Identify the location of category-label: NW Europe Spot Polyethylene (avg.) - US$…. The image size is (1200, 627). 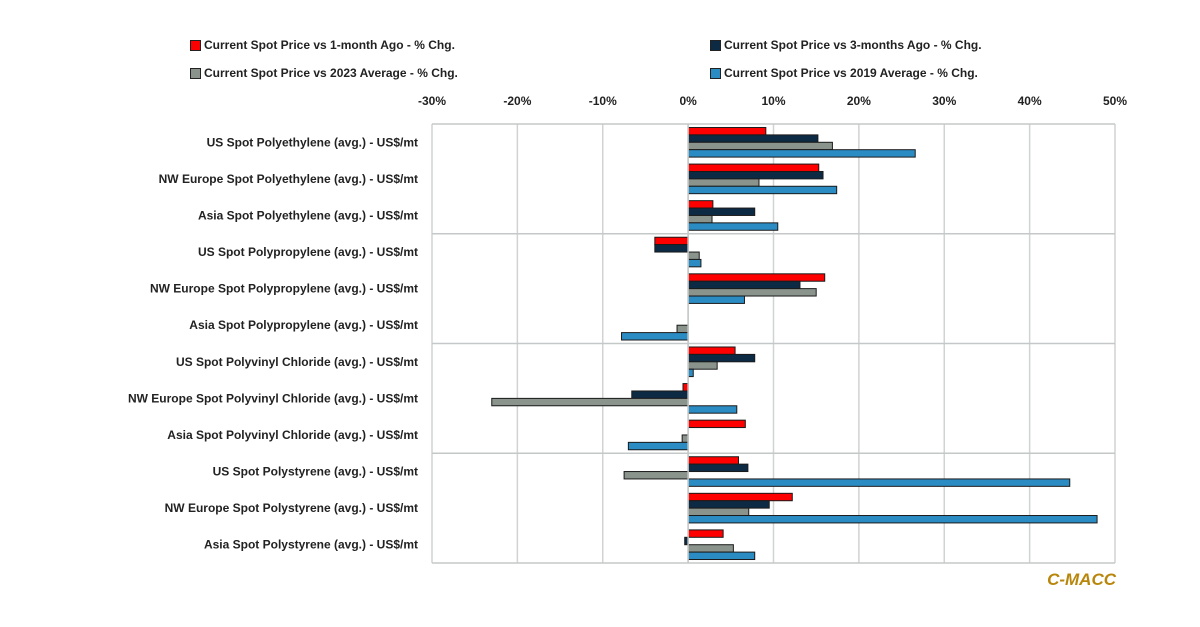
(288, 179).